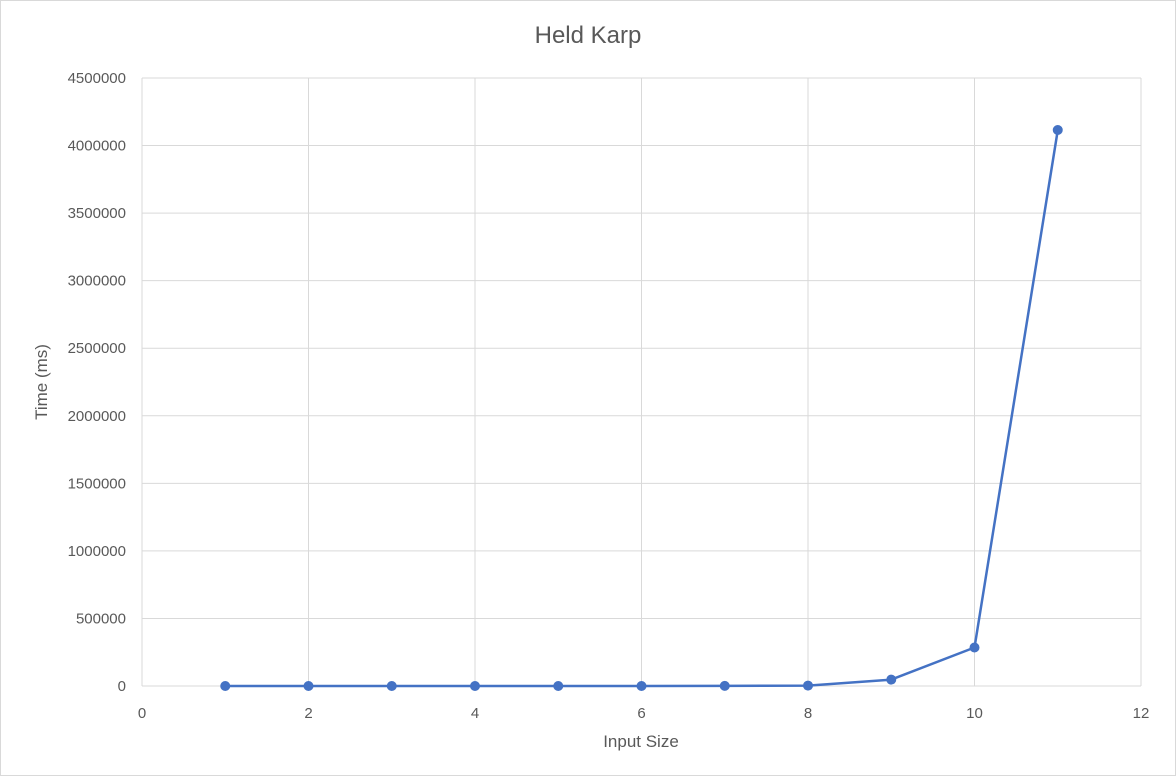  I want to click on y-axis-title: Time (ms), so click(41, 382).